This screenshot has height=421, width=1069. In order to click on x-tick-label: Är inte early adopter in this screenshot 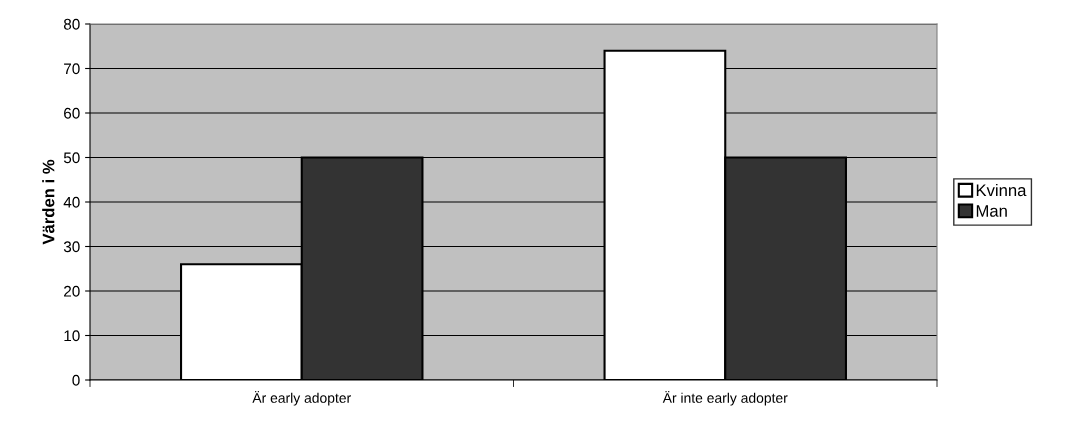, I will do `click(725, 398)`.